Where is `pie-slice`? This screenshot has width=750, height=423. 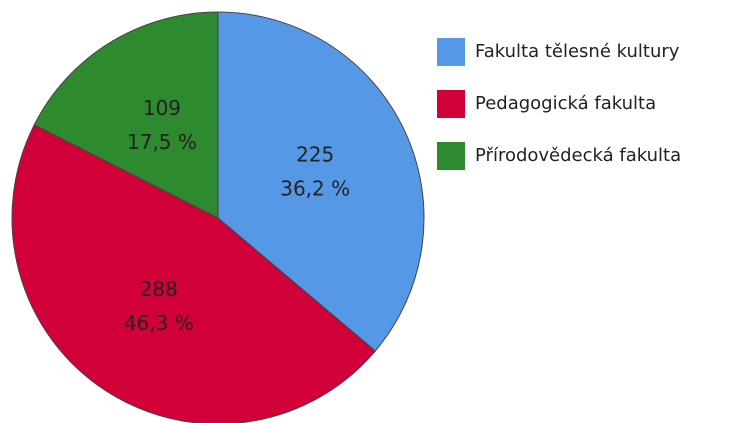 pie-slice is located at coordinates (126, 115).